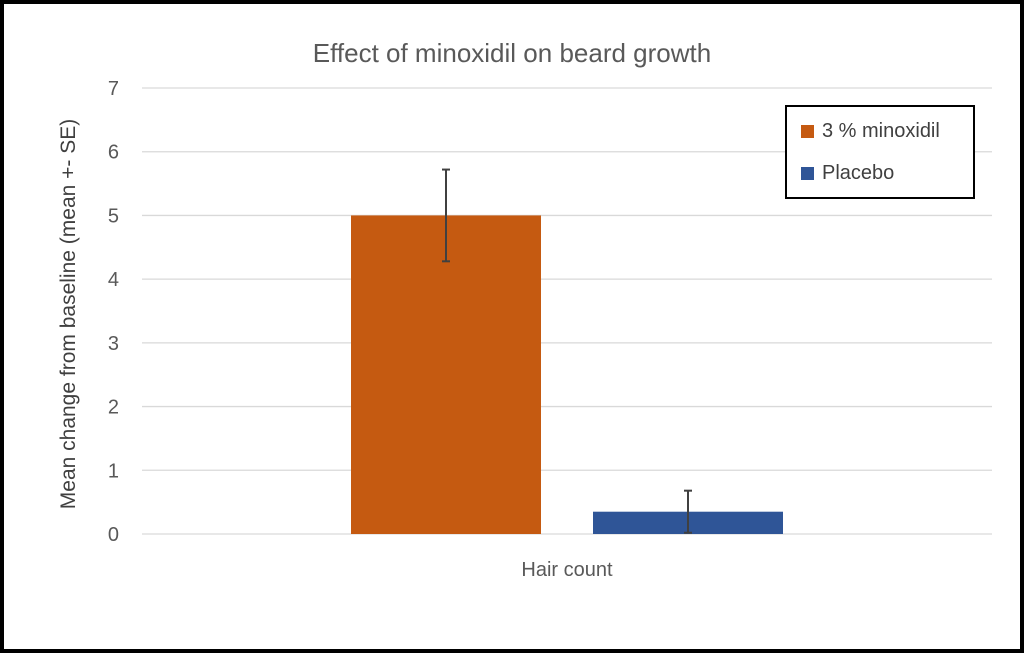 This screenshot has width=1024, height=653. What do you see at coordinates (567, 351) in the screenshot?
I see `error-bars` at bounding box center [567, 351].